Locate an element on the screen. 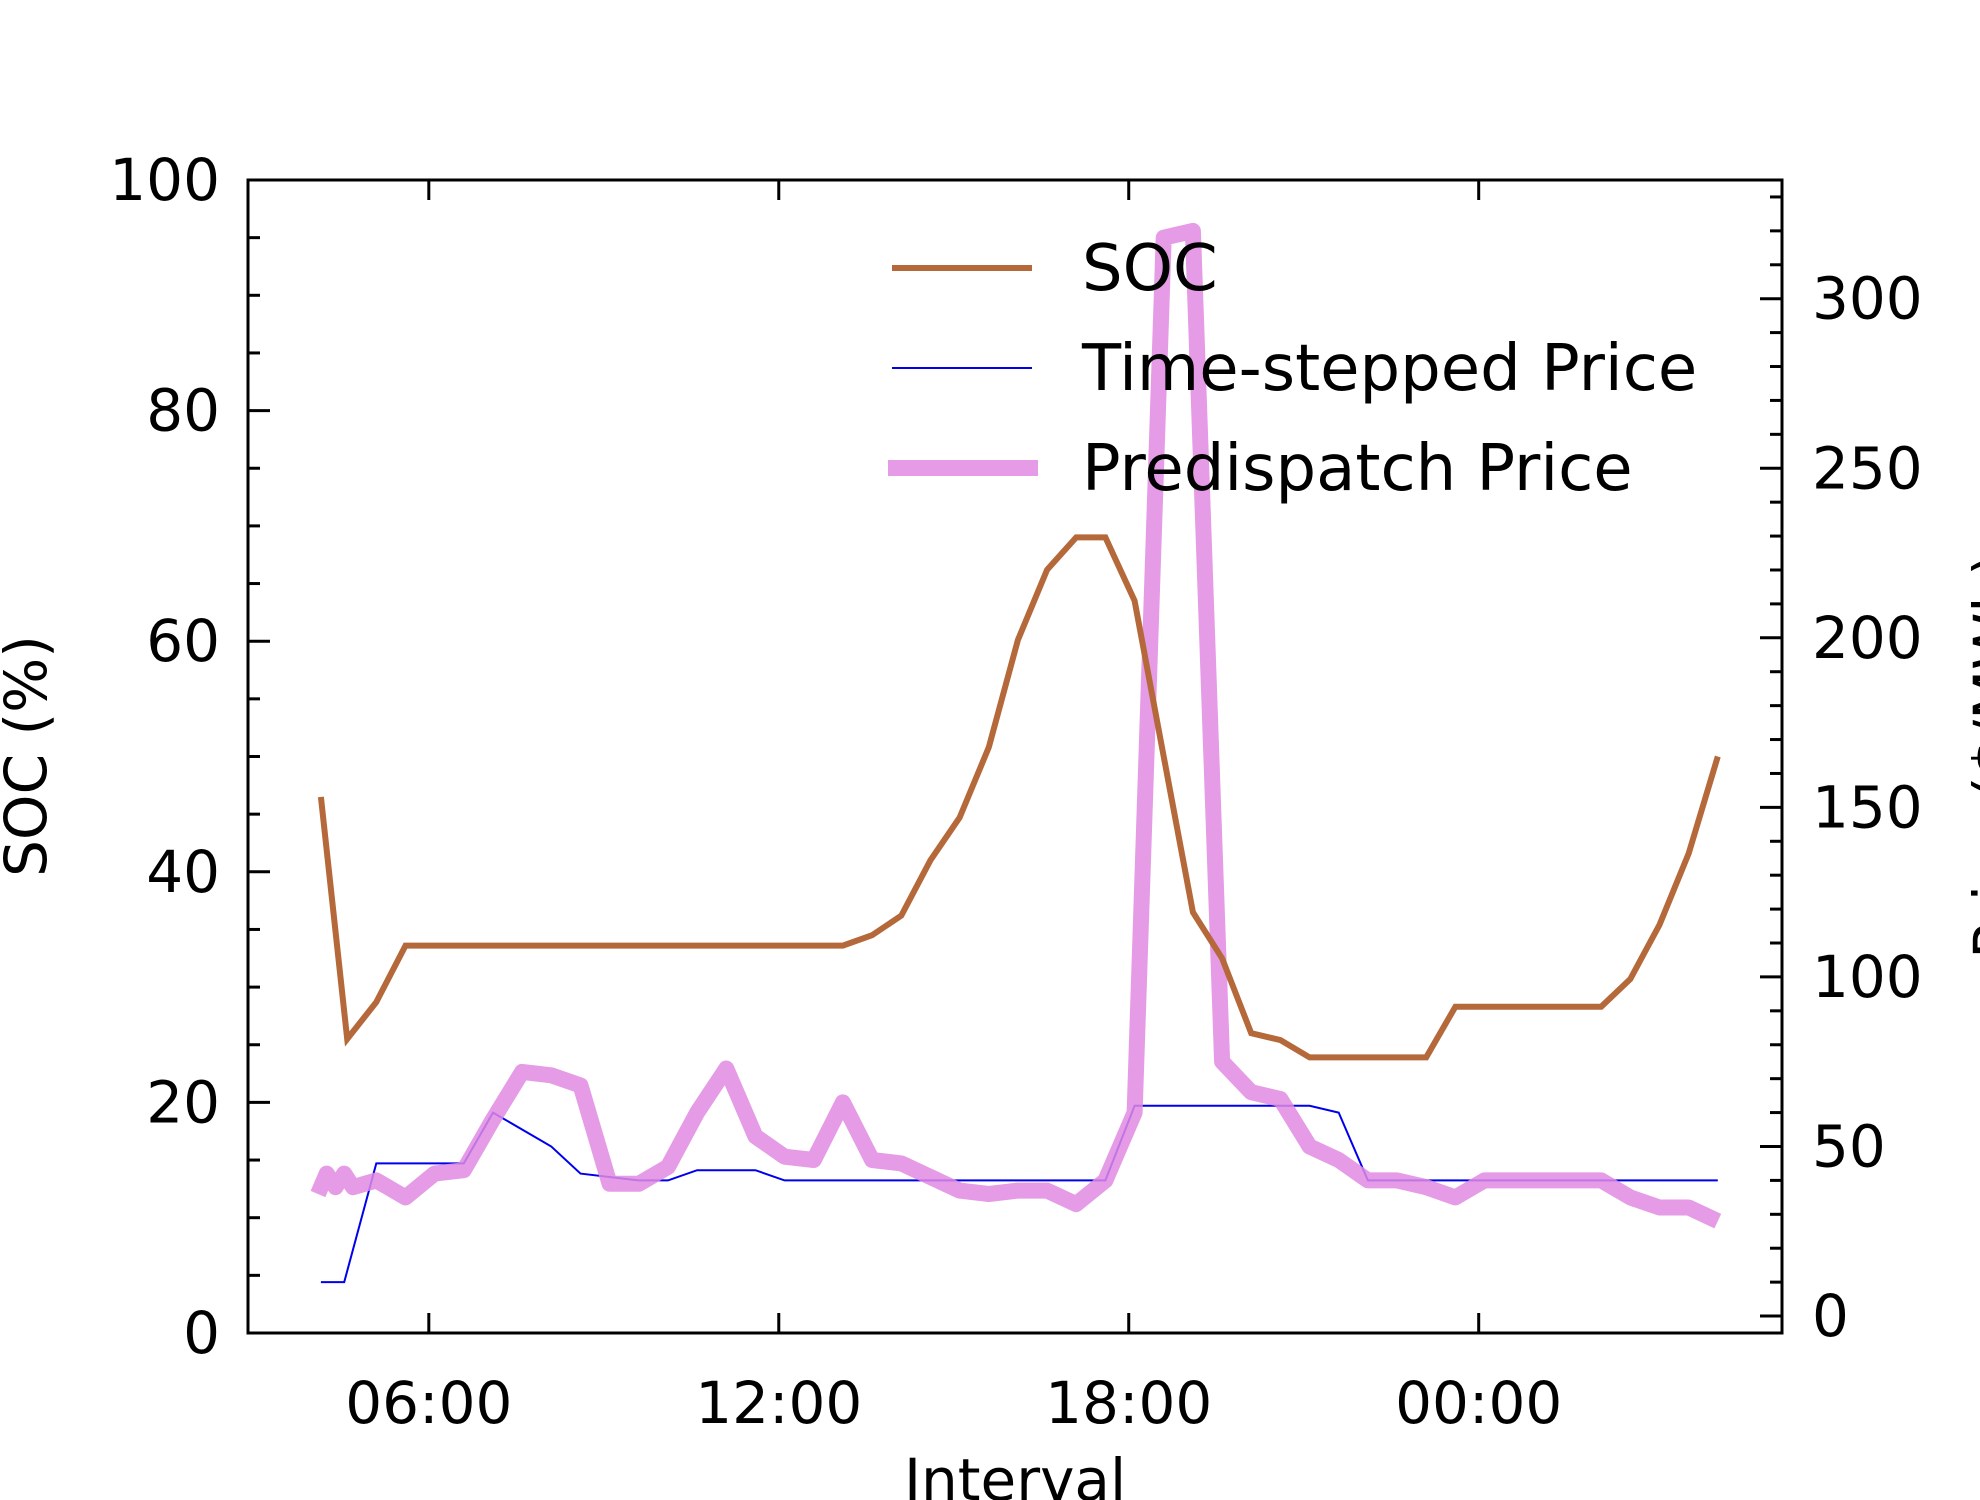  legend-label-time-stepped-price: Time-stepped Price is located at coordinates (1389, 369).